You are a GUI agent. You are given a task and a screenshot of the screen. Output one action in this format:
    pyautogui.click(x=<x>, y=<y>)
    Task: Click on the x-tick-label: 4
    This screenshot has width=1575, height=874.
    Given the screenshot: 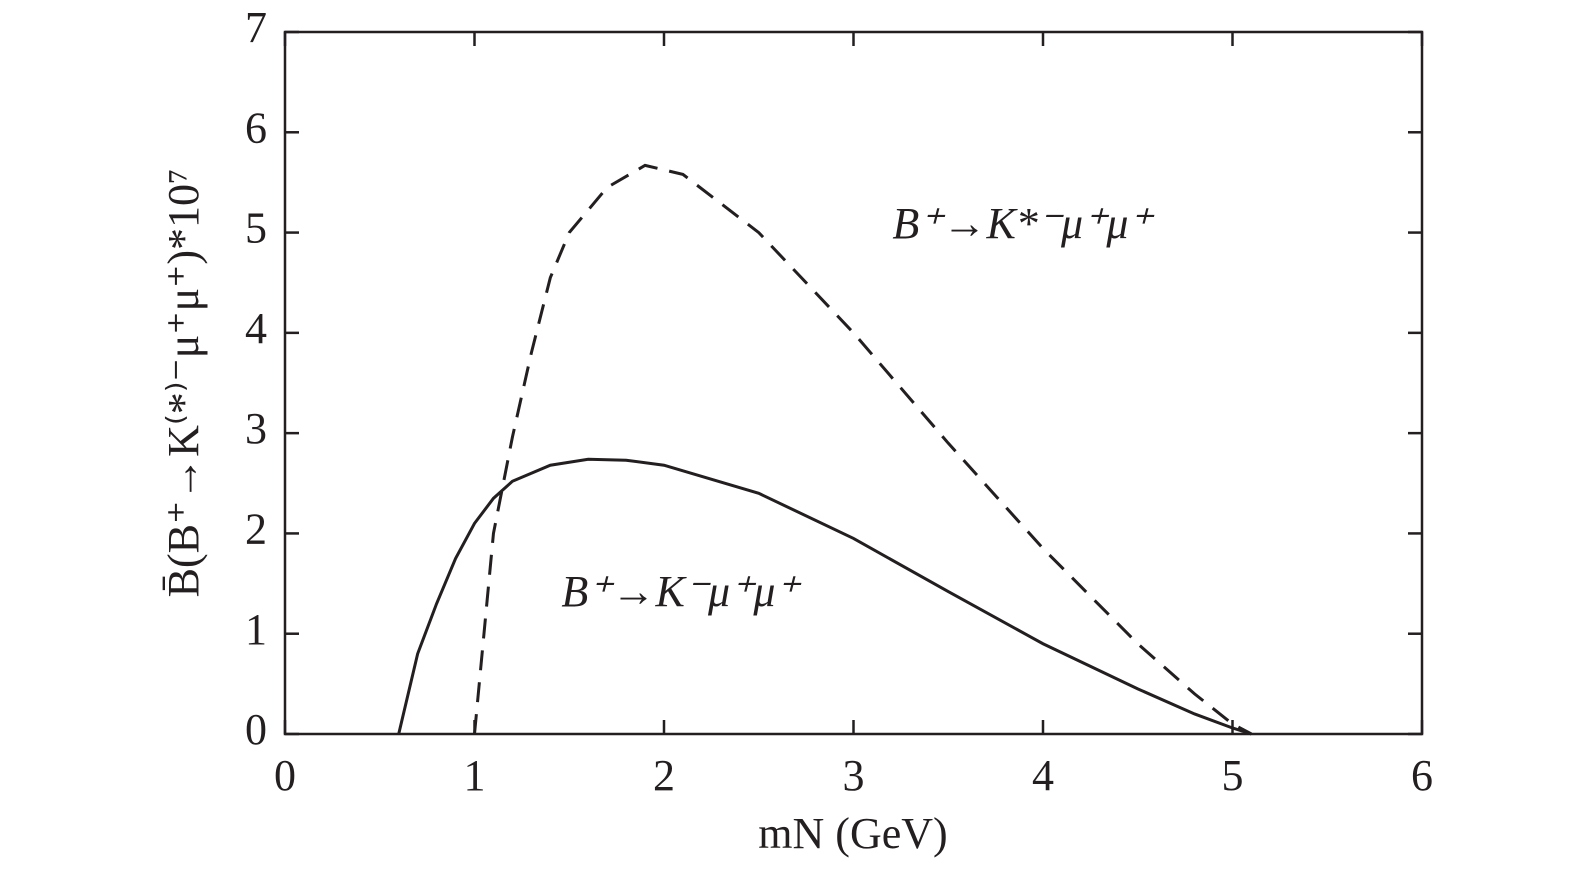 What is the action you would take?
    pyautogui.click(x=1043, y=775)
    